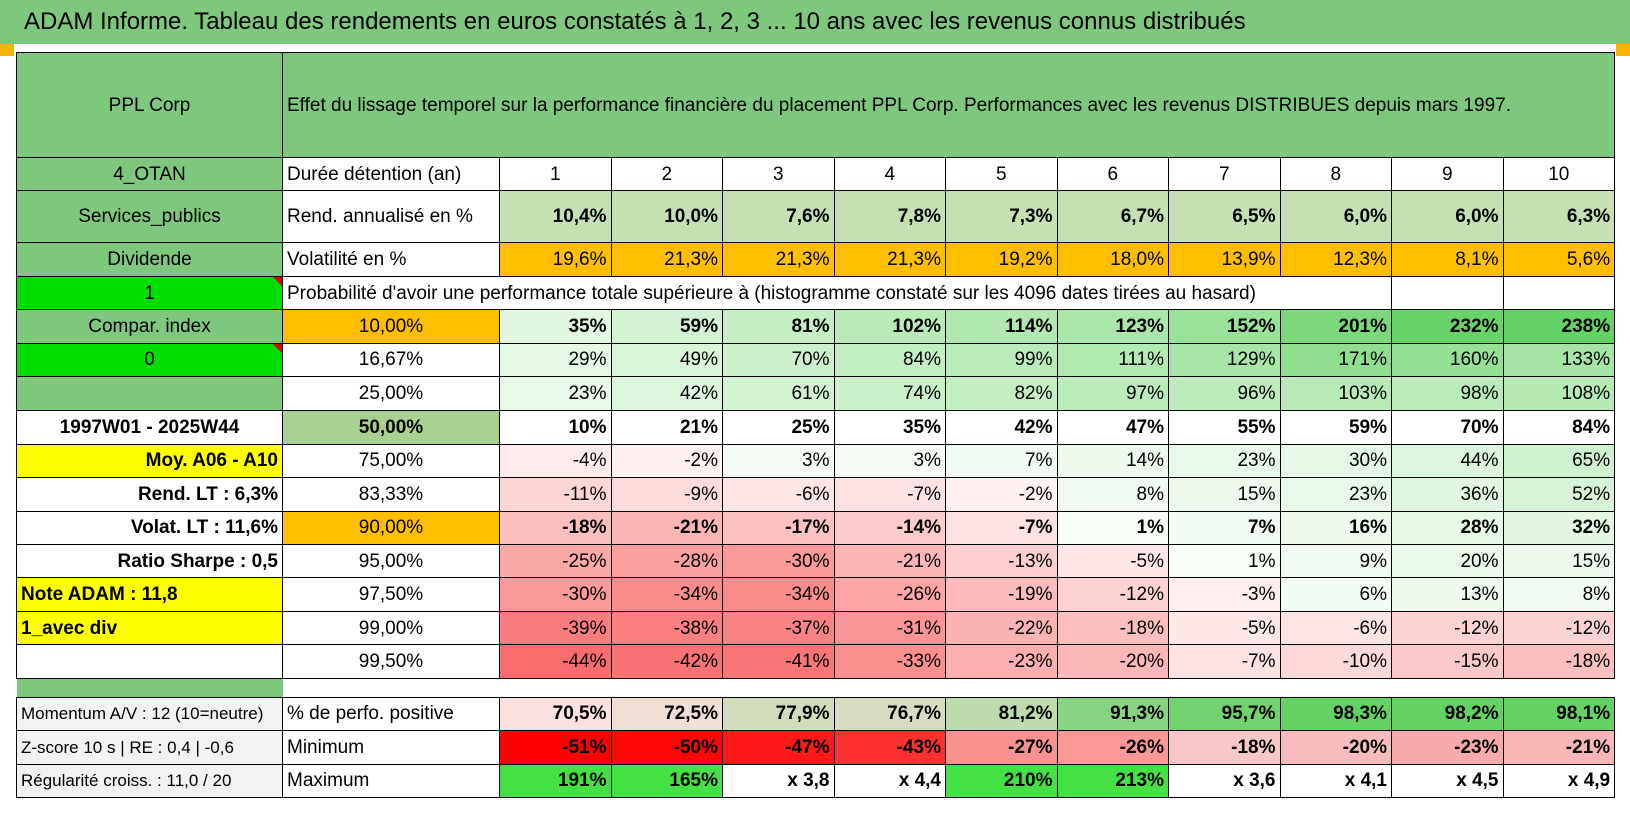  What do you see at coordinates (1447, 393) in the screenshot?
I see `percentile-value: 98%` at bounding box center [1447, 393].